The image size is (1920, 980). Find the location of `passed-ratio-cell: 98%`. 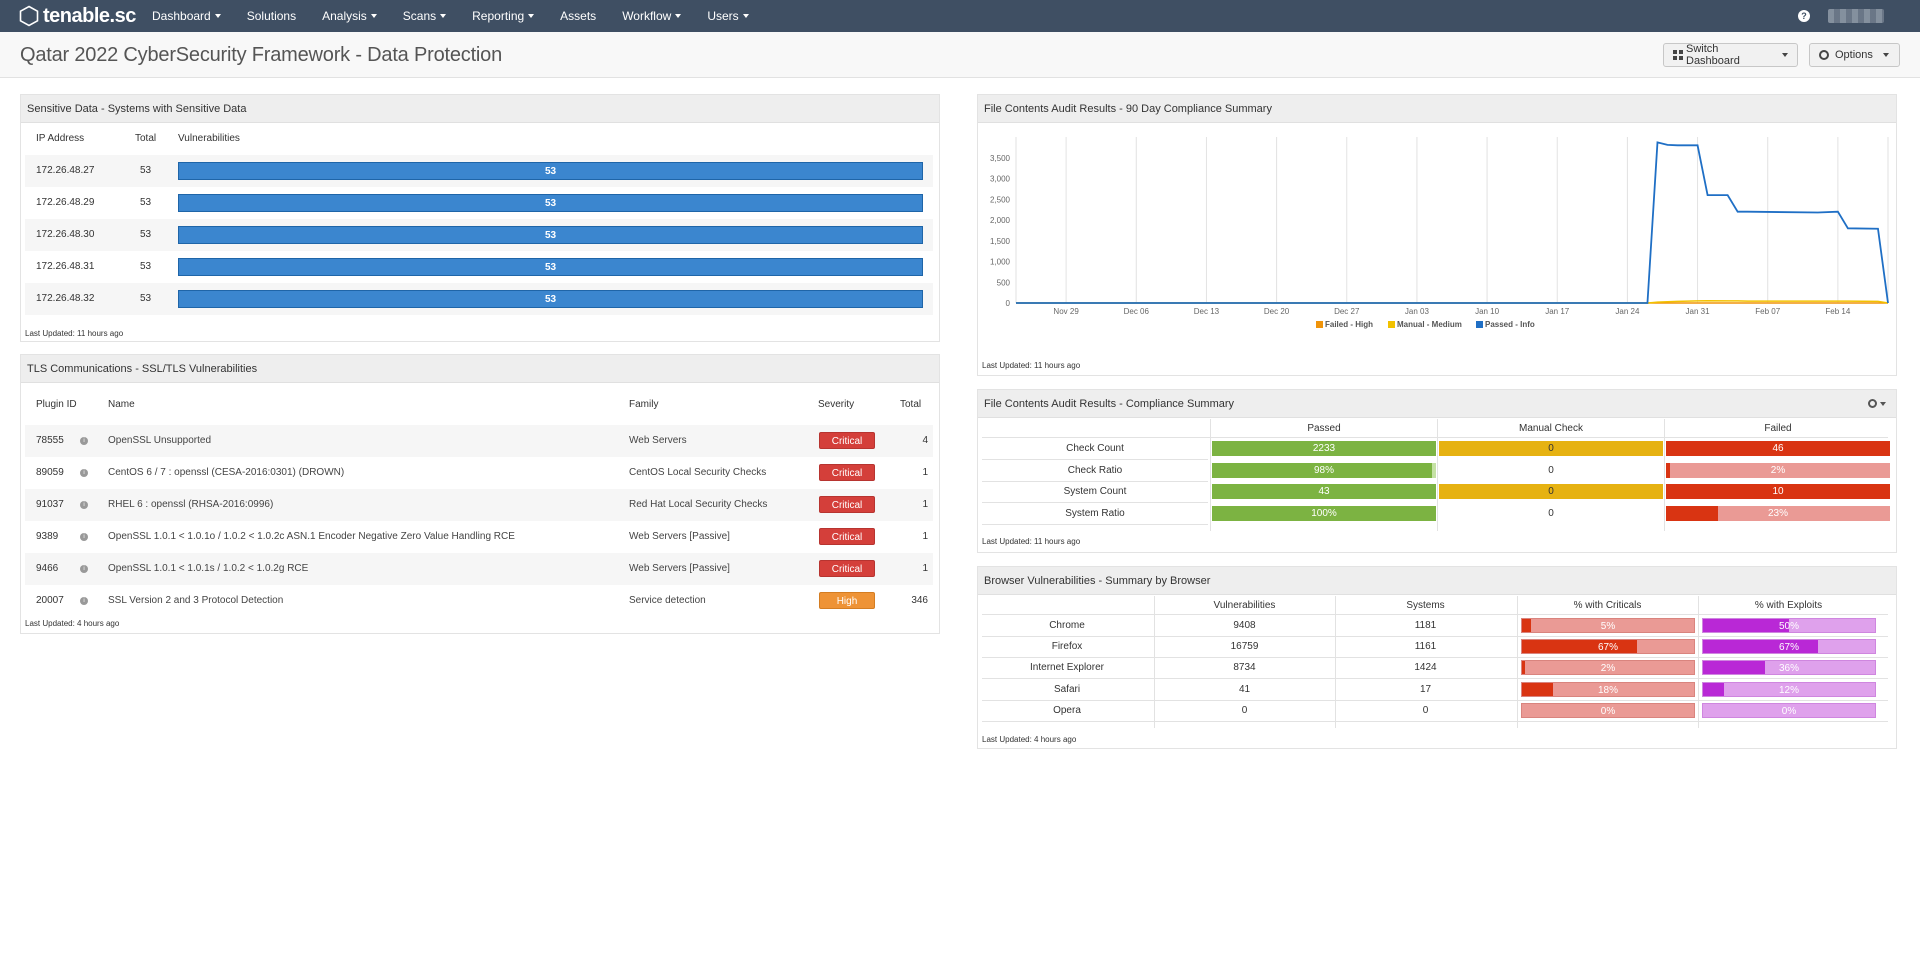

passed-ratio-cell: 98% is located at coordinates (1324, 470).